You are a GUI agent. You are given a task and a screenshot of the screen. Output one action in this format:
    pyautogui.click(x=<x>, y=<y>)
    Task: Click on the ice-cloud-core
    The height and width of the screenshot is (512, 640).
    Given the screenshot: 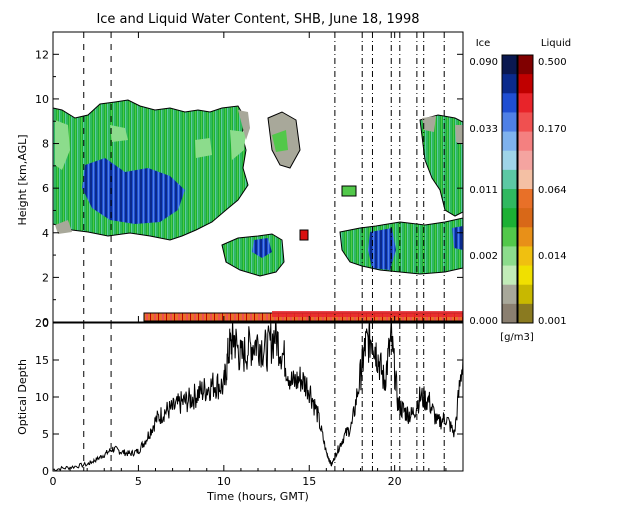 What is the action you would take?
    pyautogui.click(x=133, y=191)
    